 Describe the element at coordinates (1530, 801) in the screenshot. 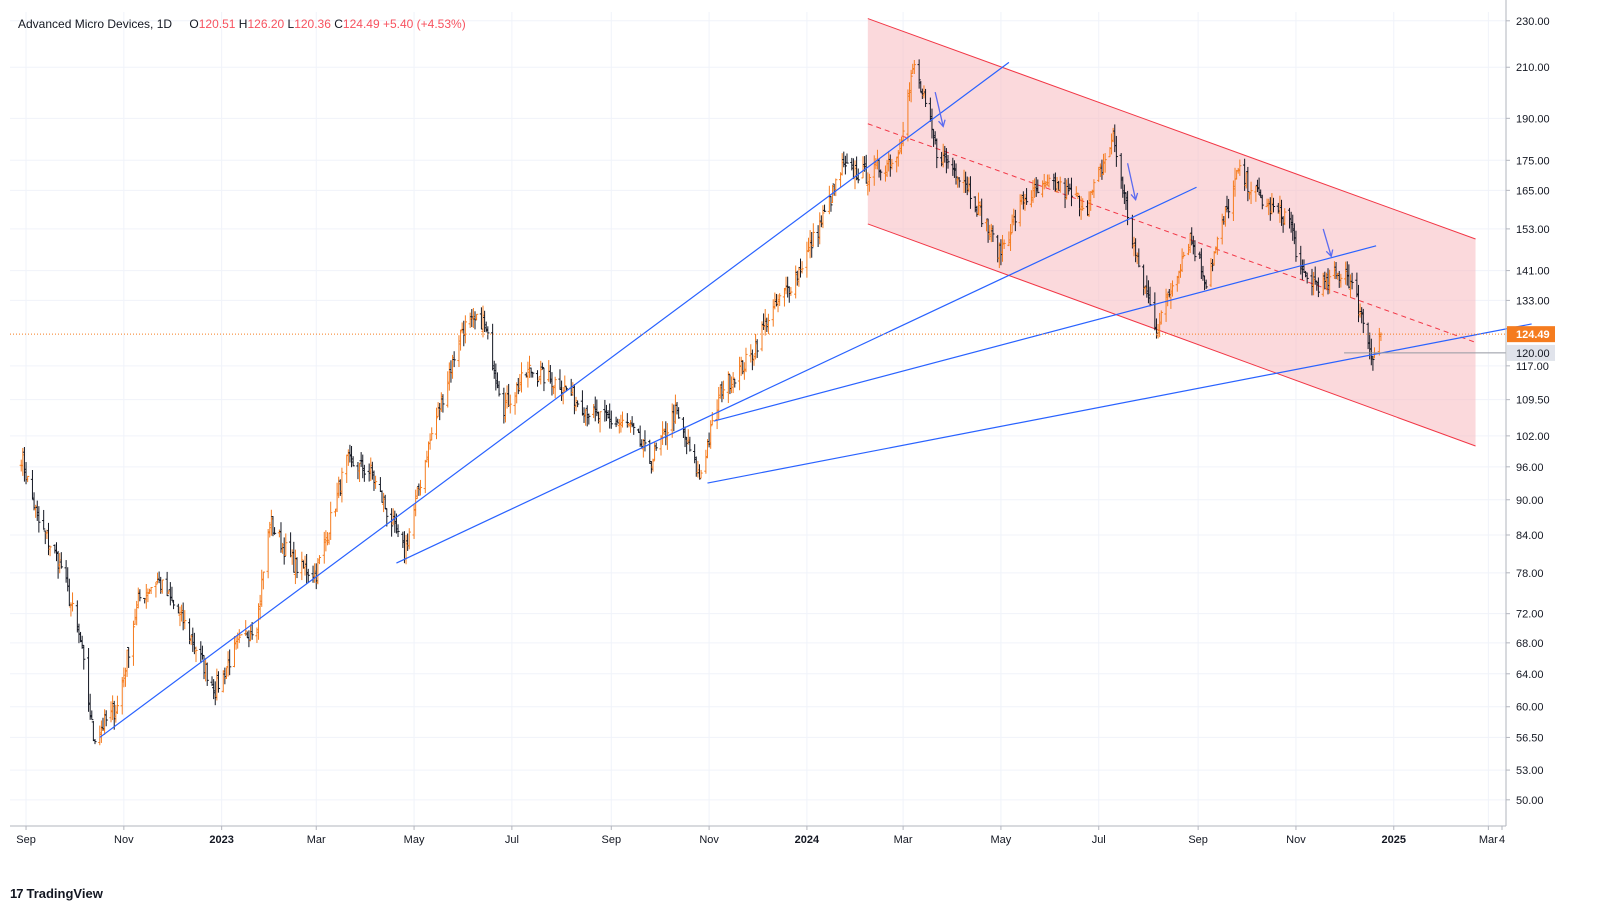

I see `y-tick-label: 50.00` at that location.